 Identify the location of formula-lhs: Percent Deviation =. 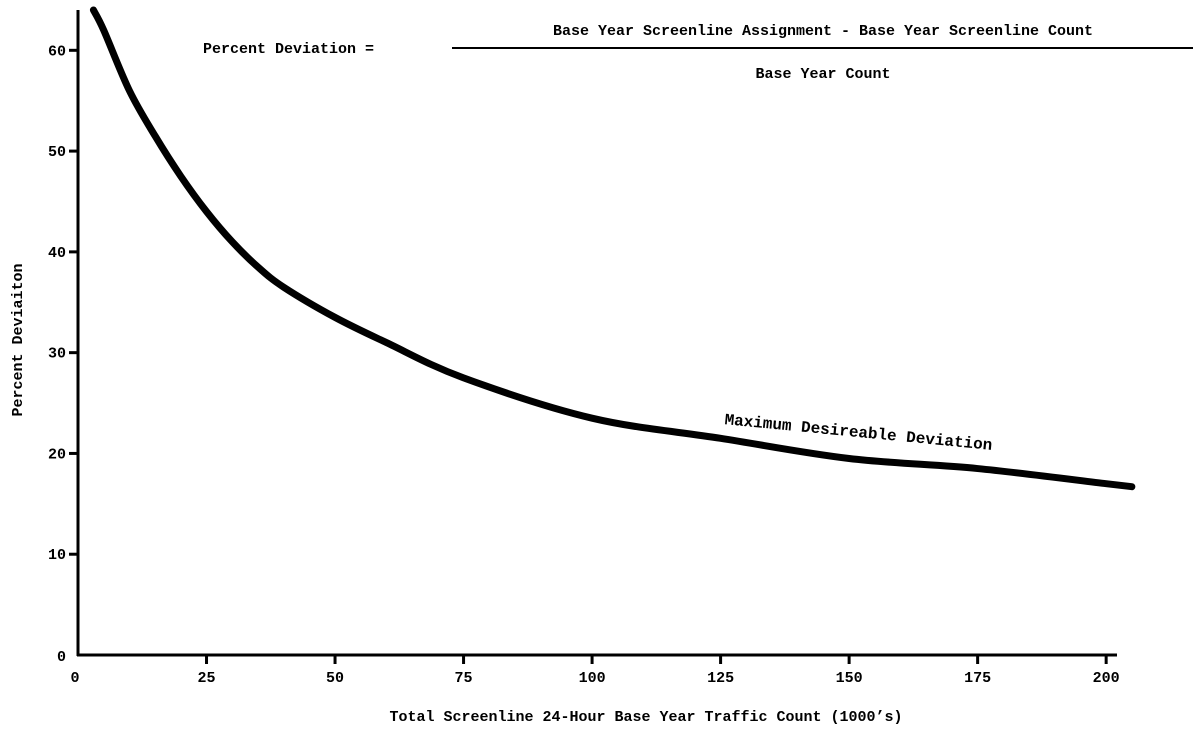
(288, 49).